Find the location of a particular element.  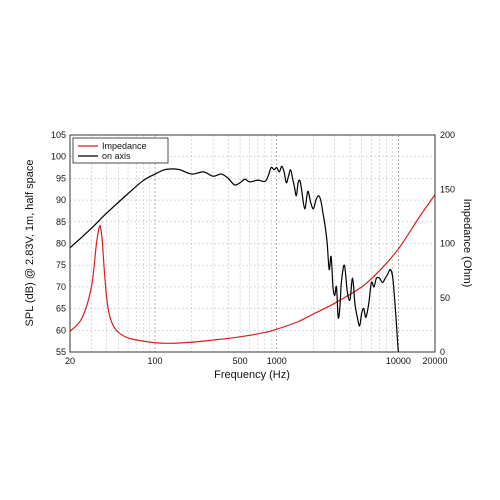

x-tick-label: 20000 is located at coordinates (434, 361).